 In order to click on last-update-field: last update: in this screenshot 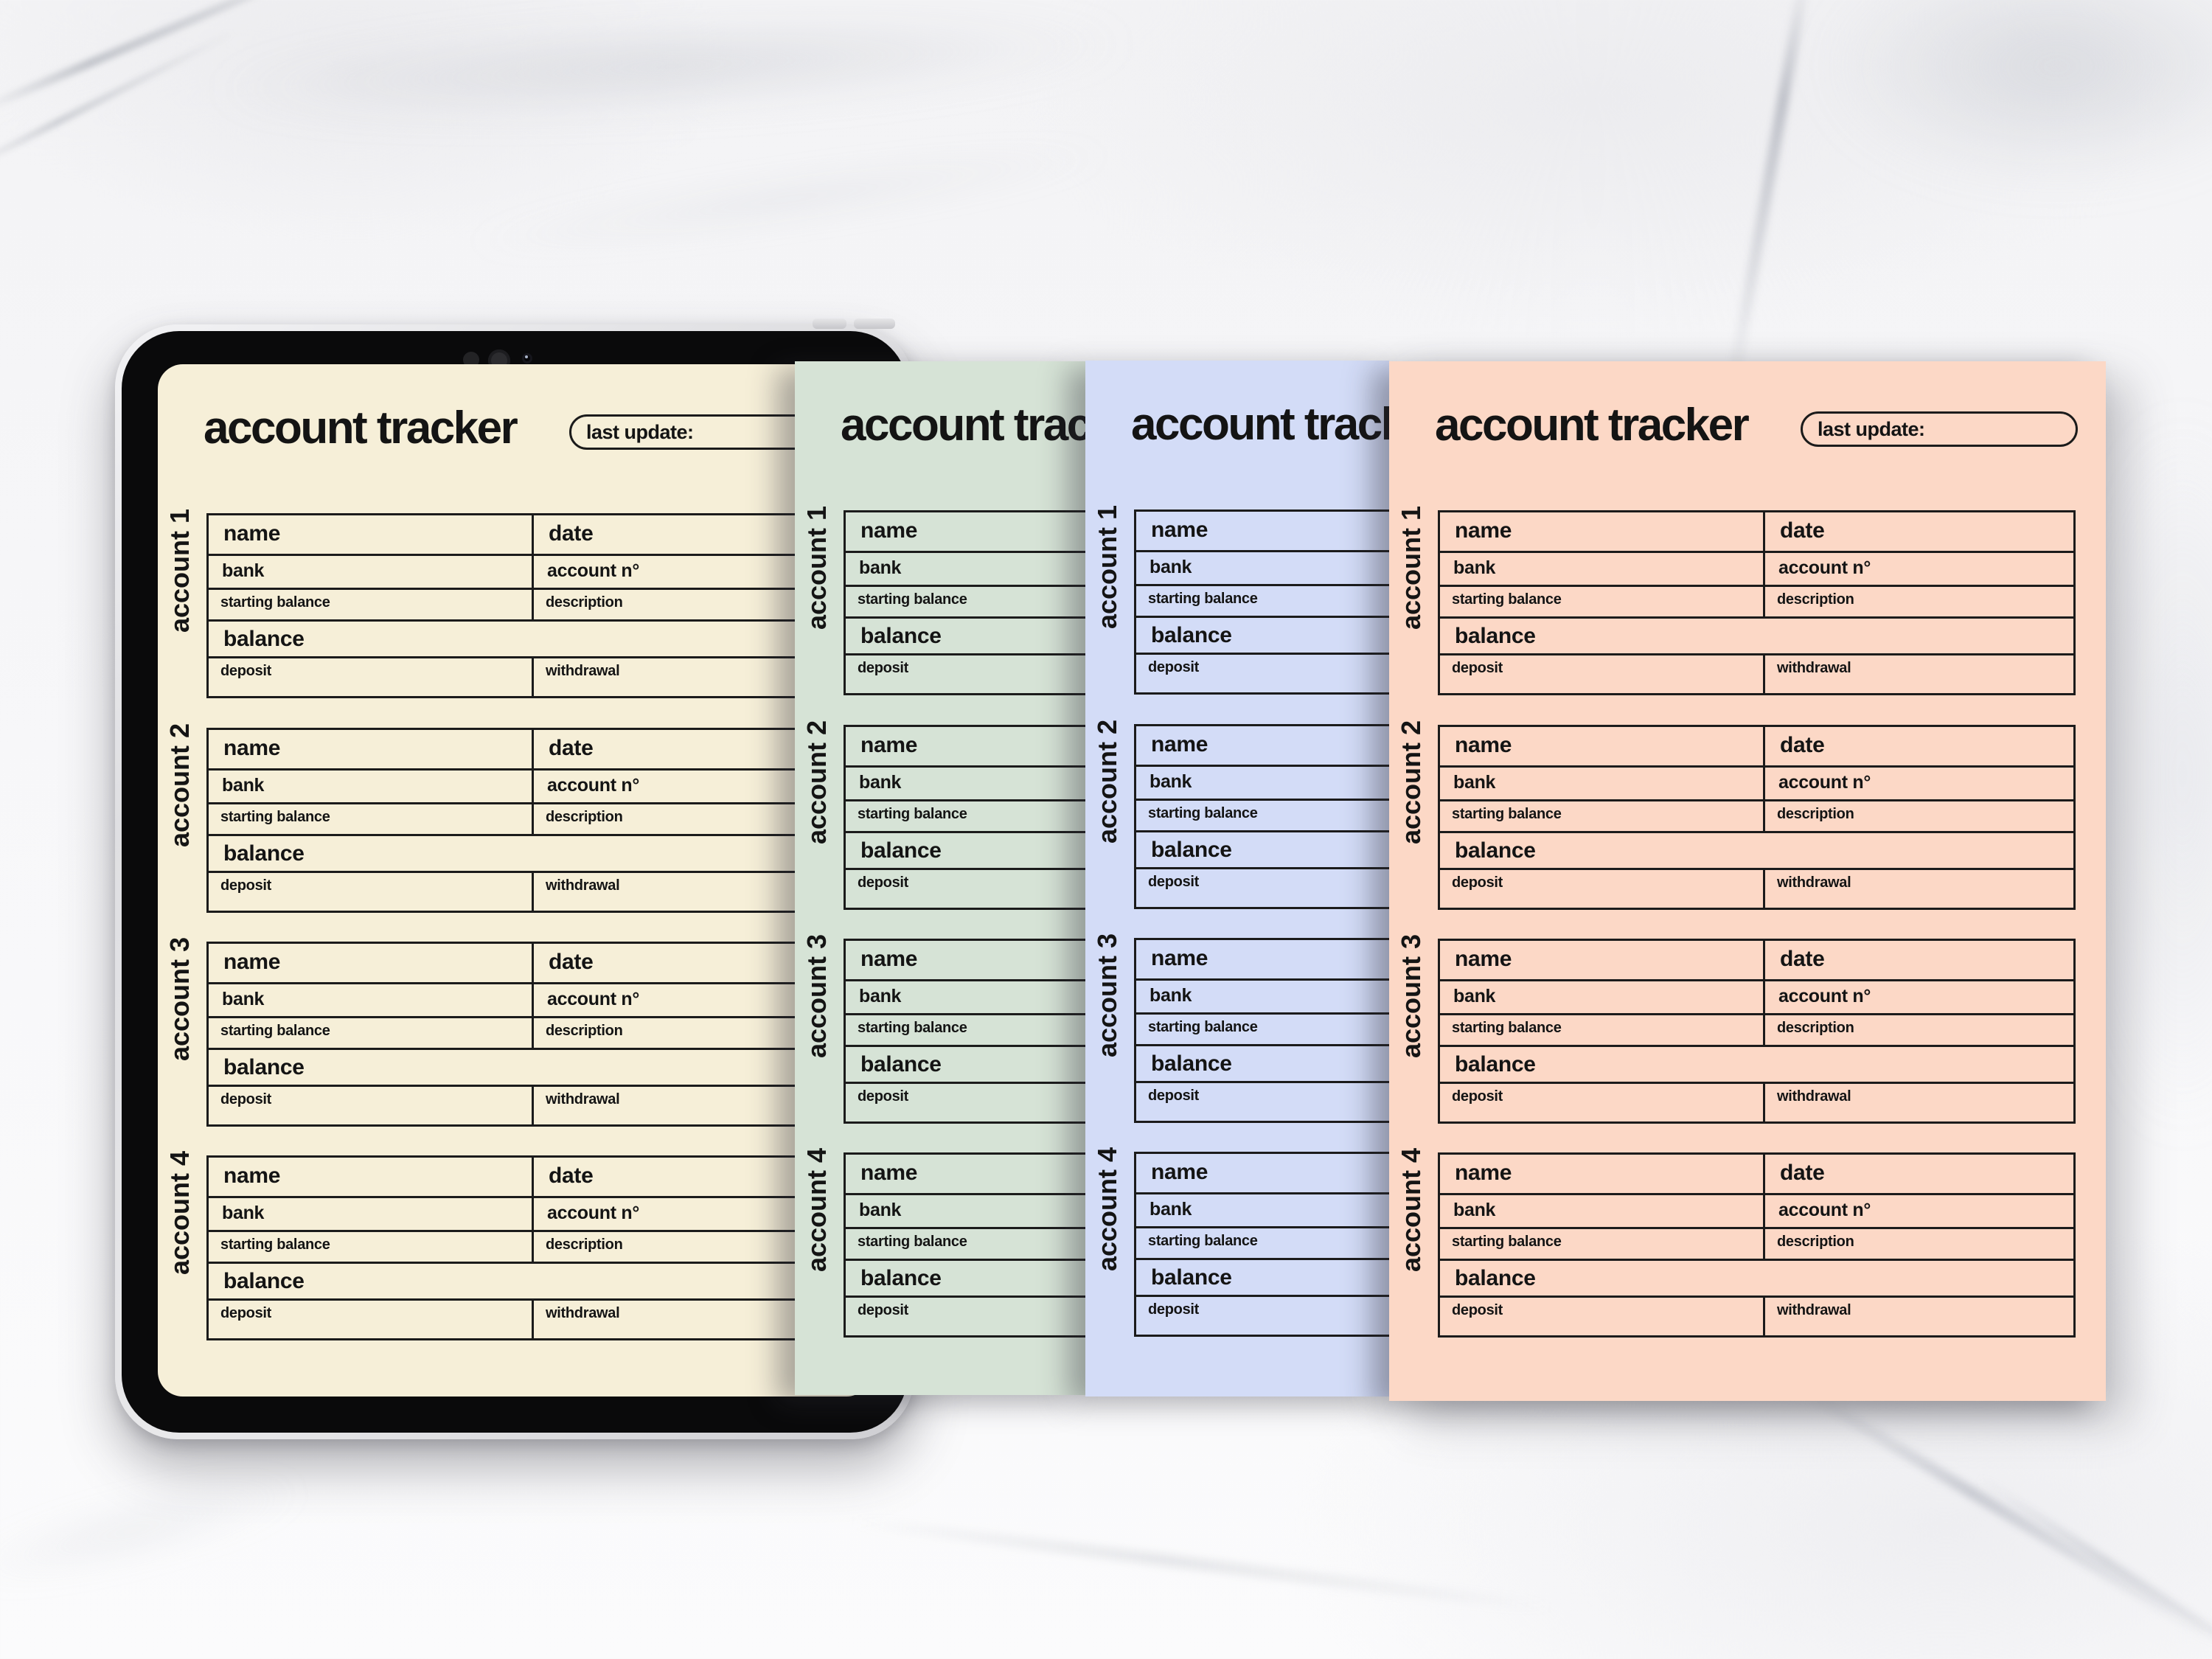, I will do `click(1939, 429)`.